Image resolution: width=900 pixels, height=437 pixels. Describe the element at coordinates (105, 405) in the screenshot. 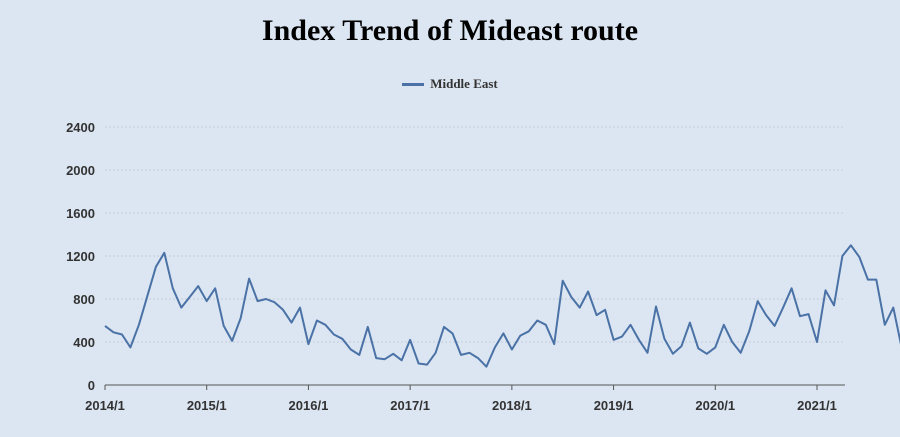

I see `x-tick-label-2014-1: 2014/1` at that location.